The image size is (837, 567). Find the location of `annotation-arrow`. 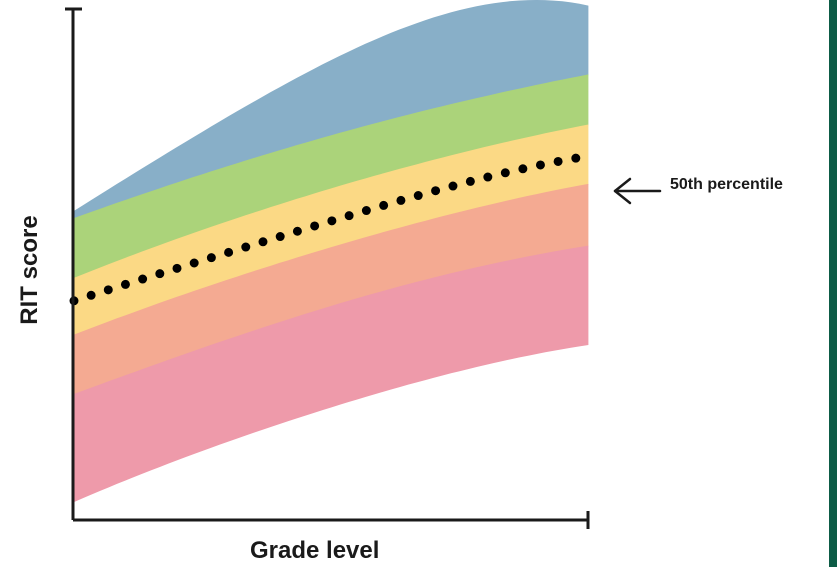

annotation-arrow is located at coordinates (637, 191).